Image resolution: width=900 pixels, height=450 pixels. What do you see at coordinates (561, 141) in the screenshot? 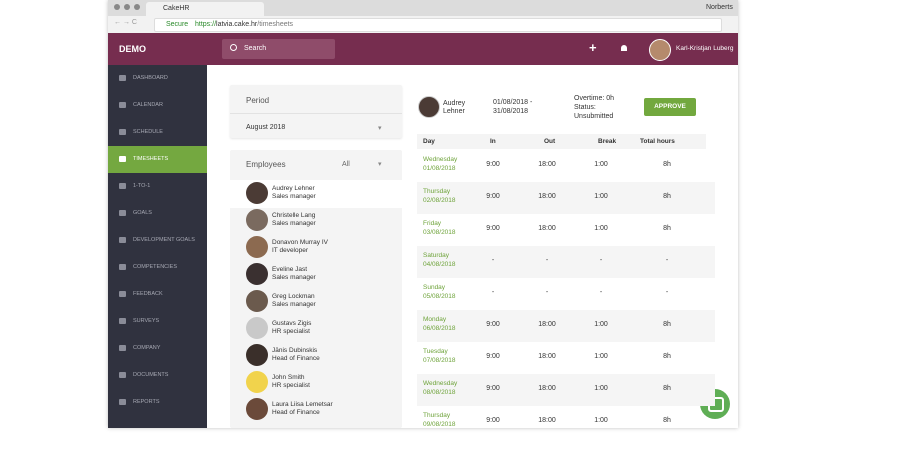
I see `table-header` at bounding box center [561, 141].